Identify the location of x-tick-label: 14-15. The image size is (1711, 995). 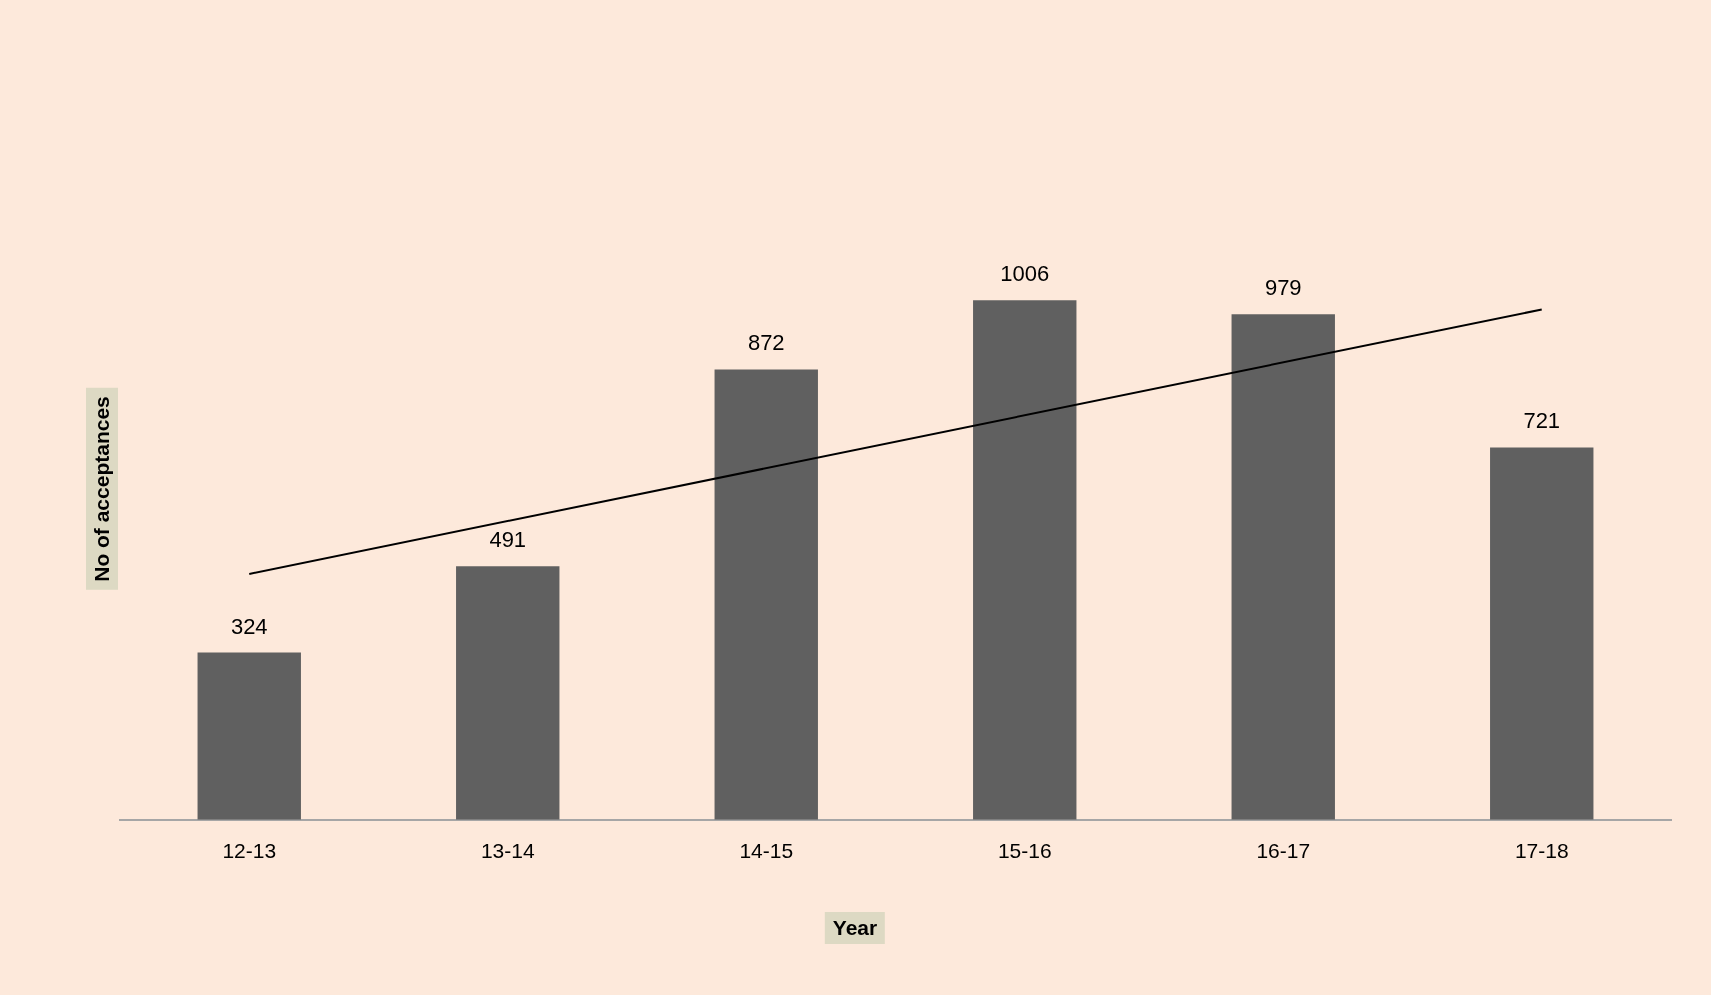
(766, 851).